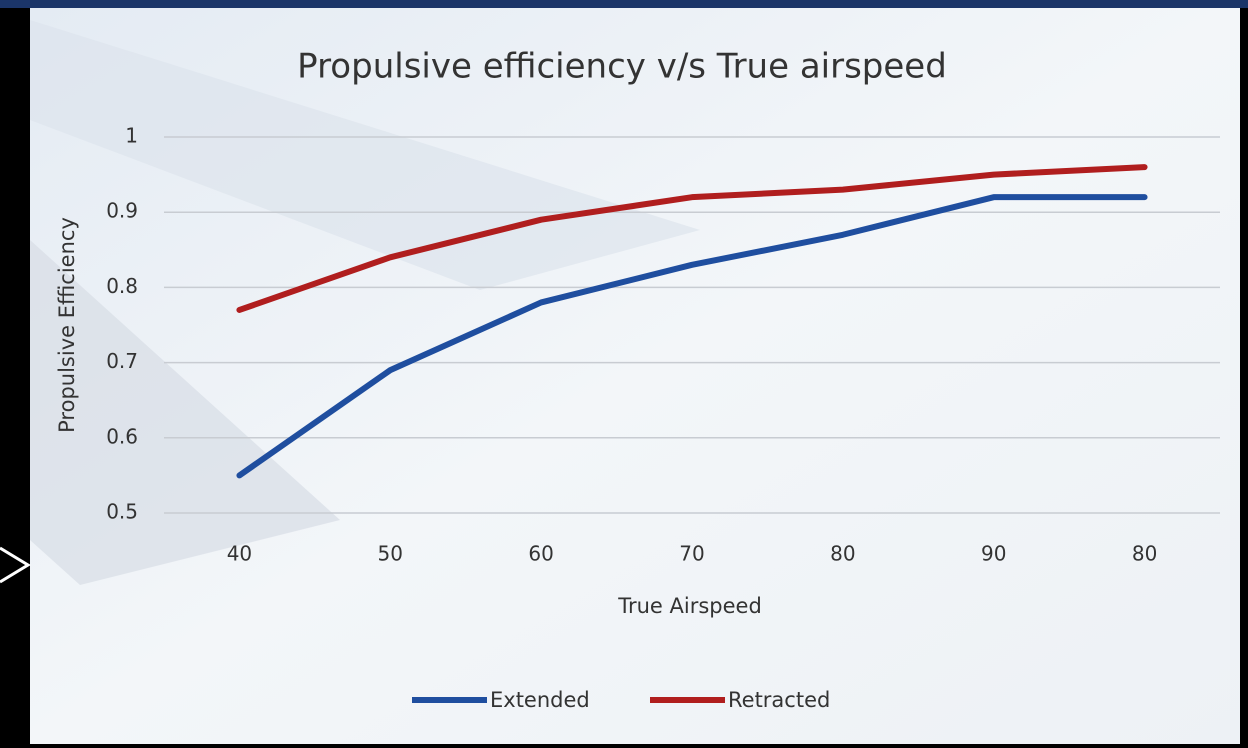 The width and height of the screenshot is (1248, 748). What do you see at coordinates (624, 4) in the screenshot?
I see `top-band` at bounding box center [624, 4].